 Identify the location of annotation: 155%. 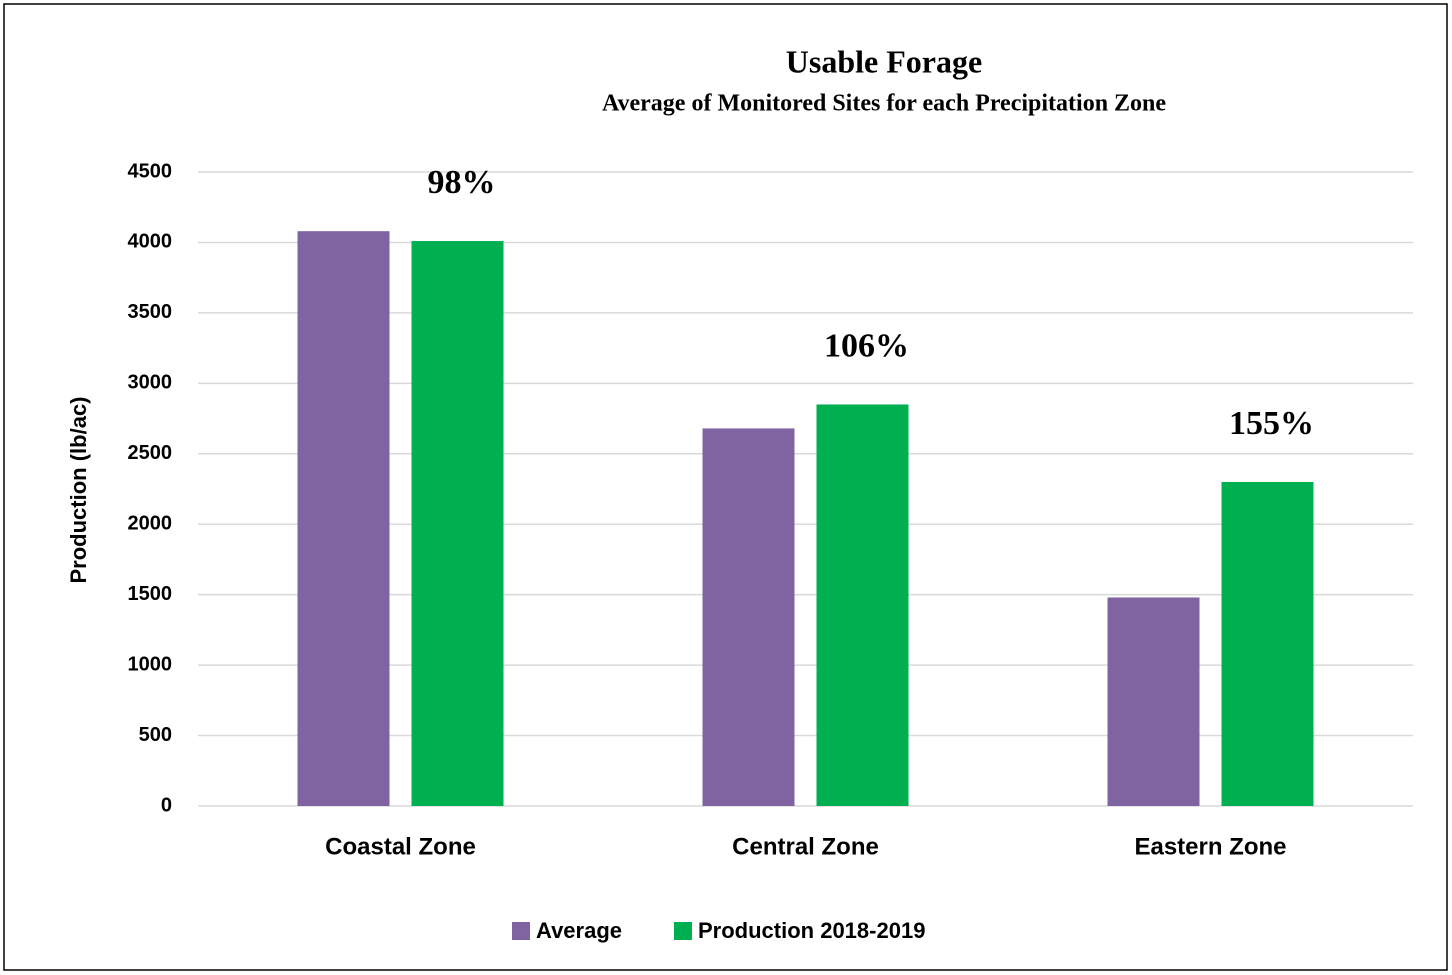
(1271, 423).